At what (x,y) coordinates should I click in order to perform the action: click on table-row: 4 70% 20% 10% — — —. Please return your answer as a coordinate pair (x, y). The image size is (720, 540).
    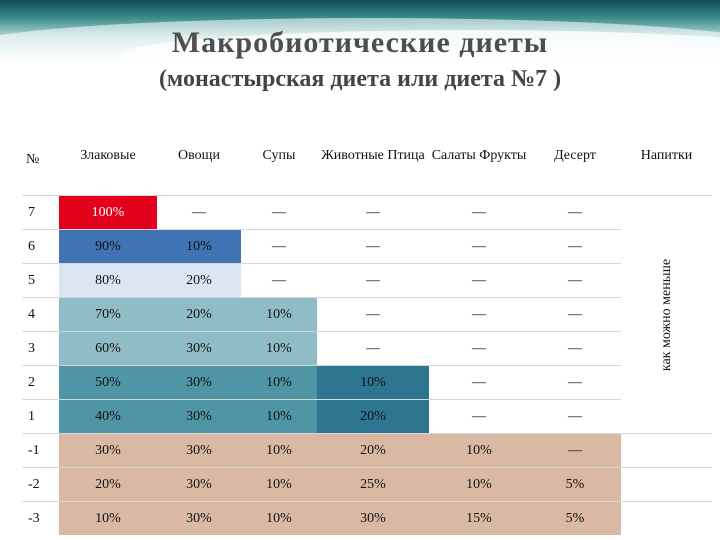
    Looking at the image, I should click on (367, 314).